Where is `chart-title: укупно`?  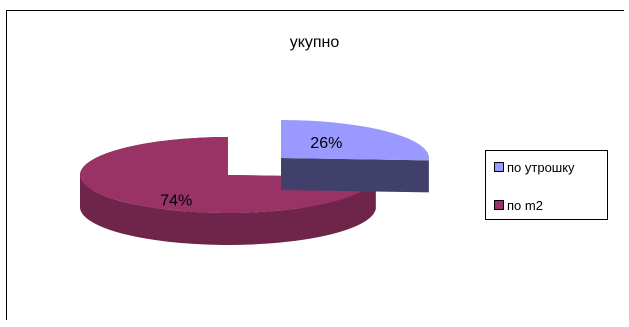
chart-title: укупно is located at coordinates (314, 42).